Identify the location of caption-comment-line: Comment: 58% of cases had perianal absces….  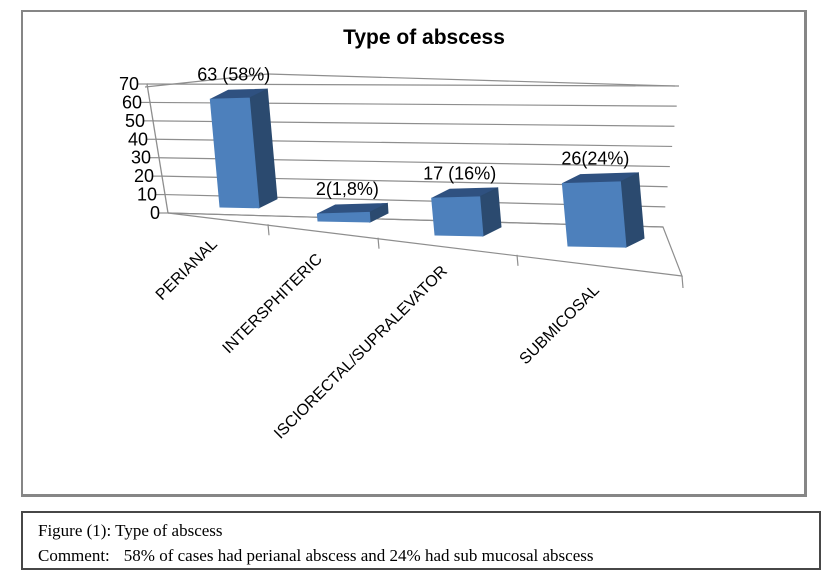
(428, 555).